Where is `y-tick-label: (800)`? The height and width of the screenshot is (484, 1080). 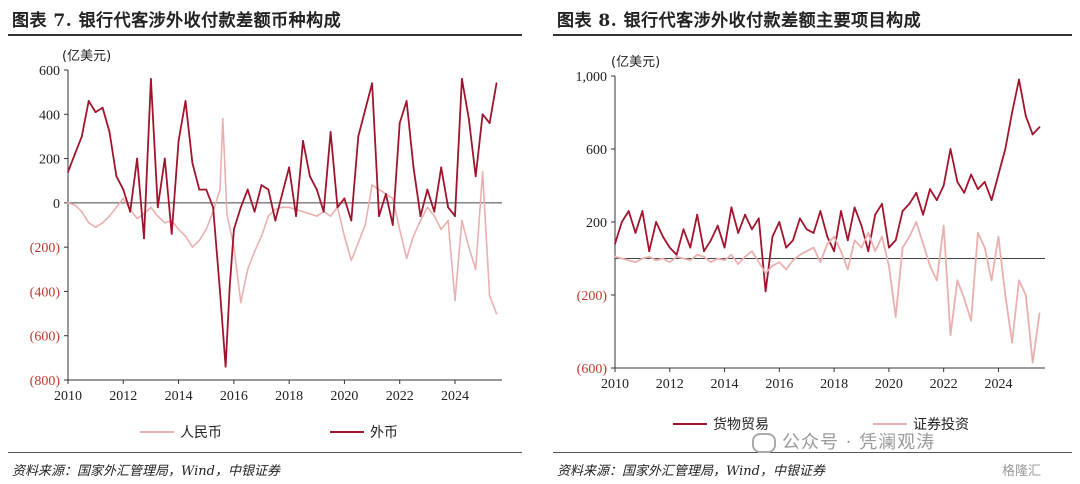
y-tick-label: (800) is located at coordinates (45, 381).